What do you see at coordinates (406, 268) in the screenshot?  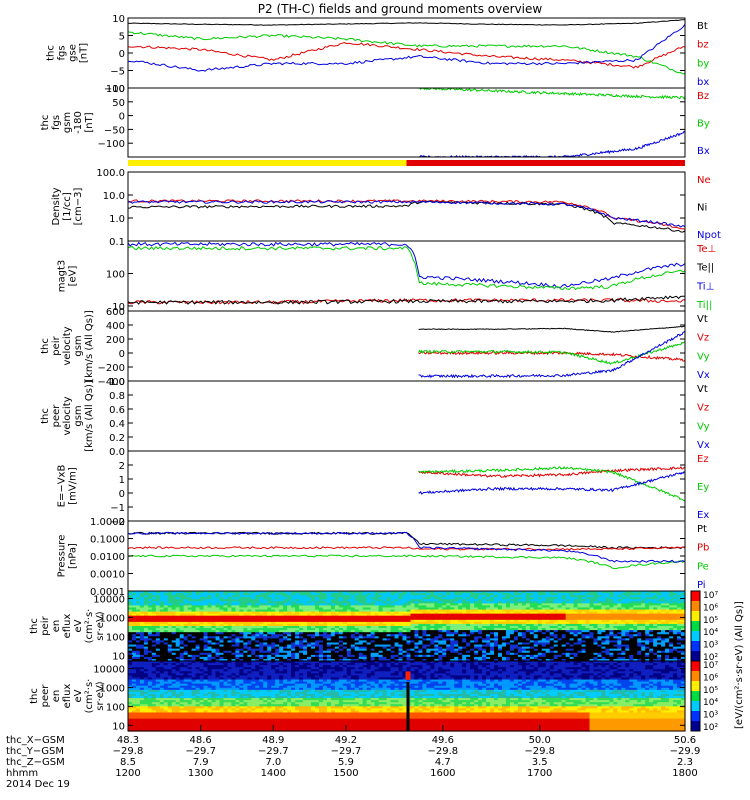 I see `series-line-Ti||` at bounding box center [406, 268].